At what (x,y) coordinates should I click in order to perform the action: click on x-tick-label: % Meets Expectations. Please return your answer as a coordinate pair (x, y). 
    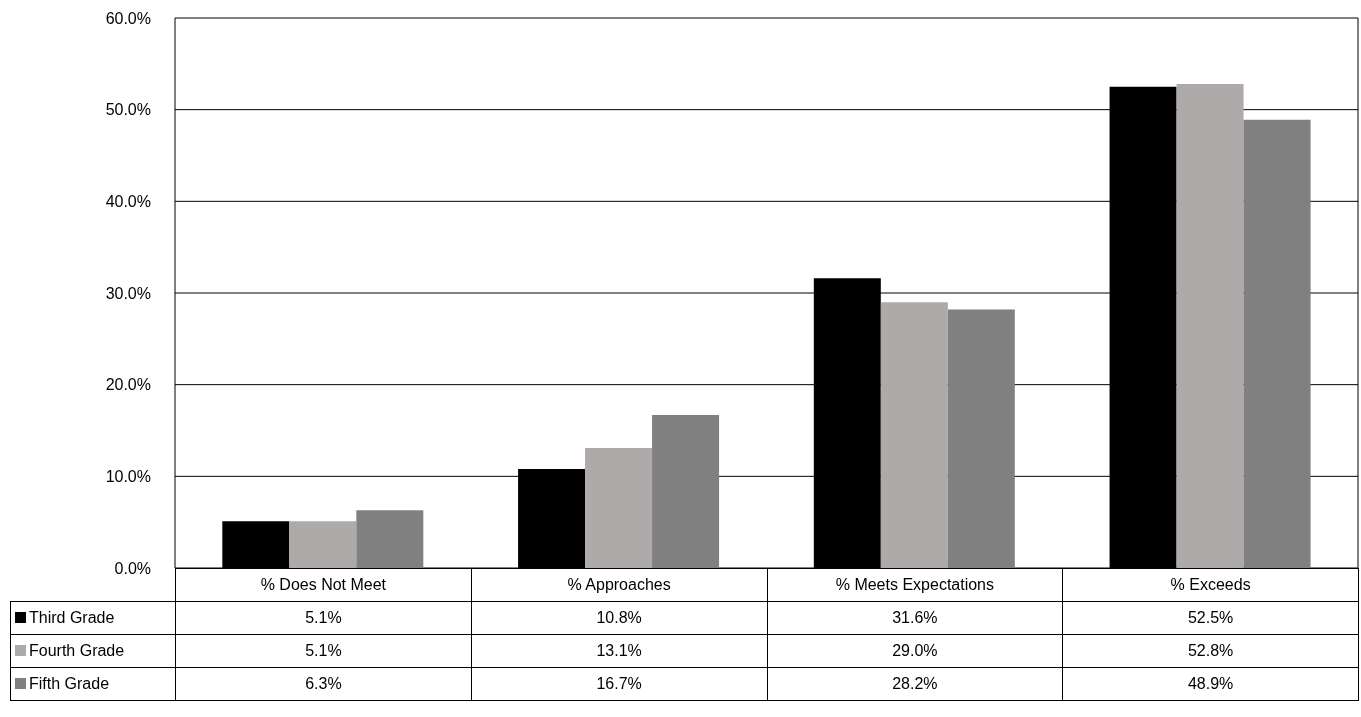
    Looking at the image, I should click on (915, 585).